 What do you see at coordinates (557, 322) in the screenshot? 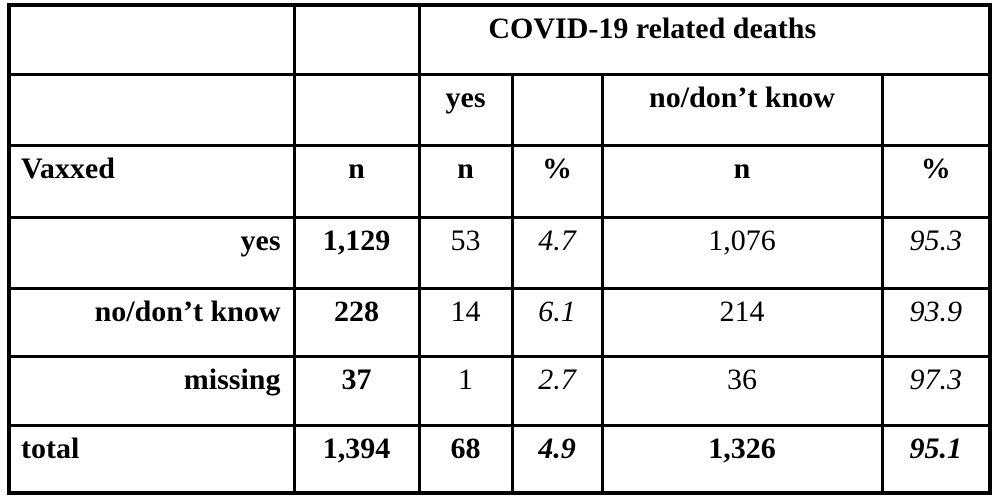
I see `cell-ndk-deaths-pct: 6.1` at bounding box center [557, 322].